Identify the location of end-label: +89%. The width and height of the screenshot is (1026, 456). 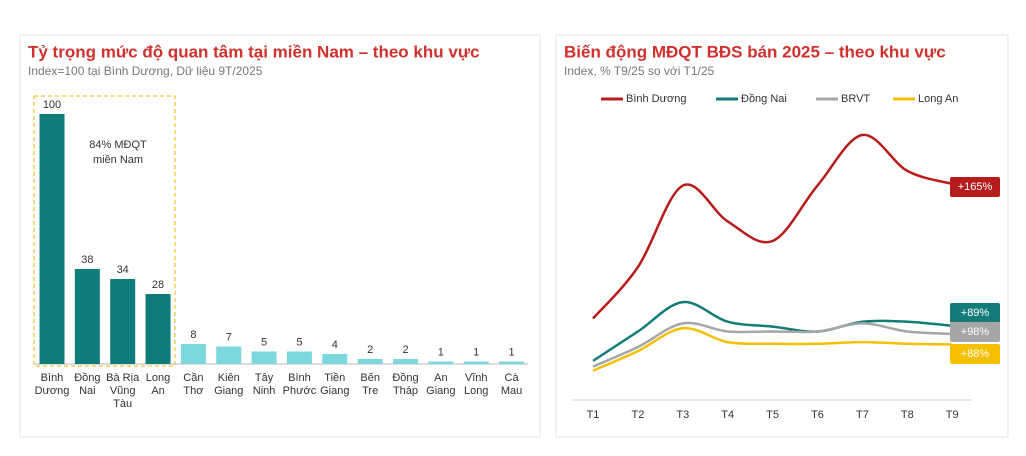
(975, 313).